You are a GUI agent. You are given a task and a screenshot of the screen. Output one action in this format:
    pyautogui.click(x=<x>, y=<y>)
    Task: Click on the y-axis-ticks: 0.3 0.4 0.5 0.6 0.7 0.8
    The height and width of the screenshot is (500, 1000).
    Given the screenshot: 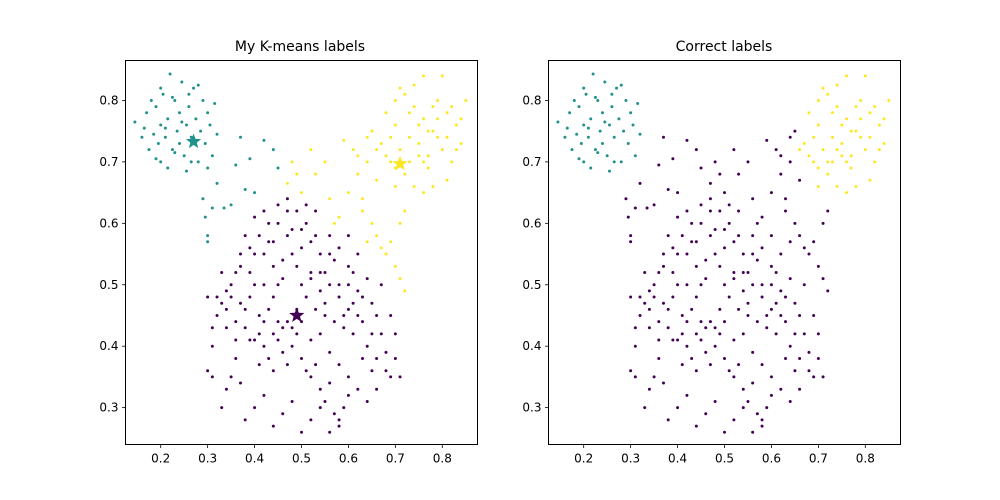 What is the action you would take?
    pyautogui.click(x=112, y=254)
    